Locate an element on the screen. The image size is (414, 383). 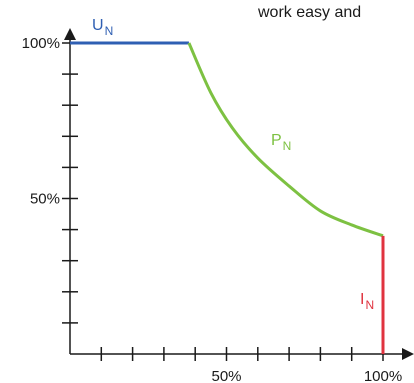
x-tick-label: 100% is located at coordinates (383, 375).